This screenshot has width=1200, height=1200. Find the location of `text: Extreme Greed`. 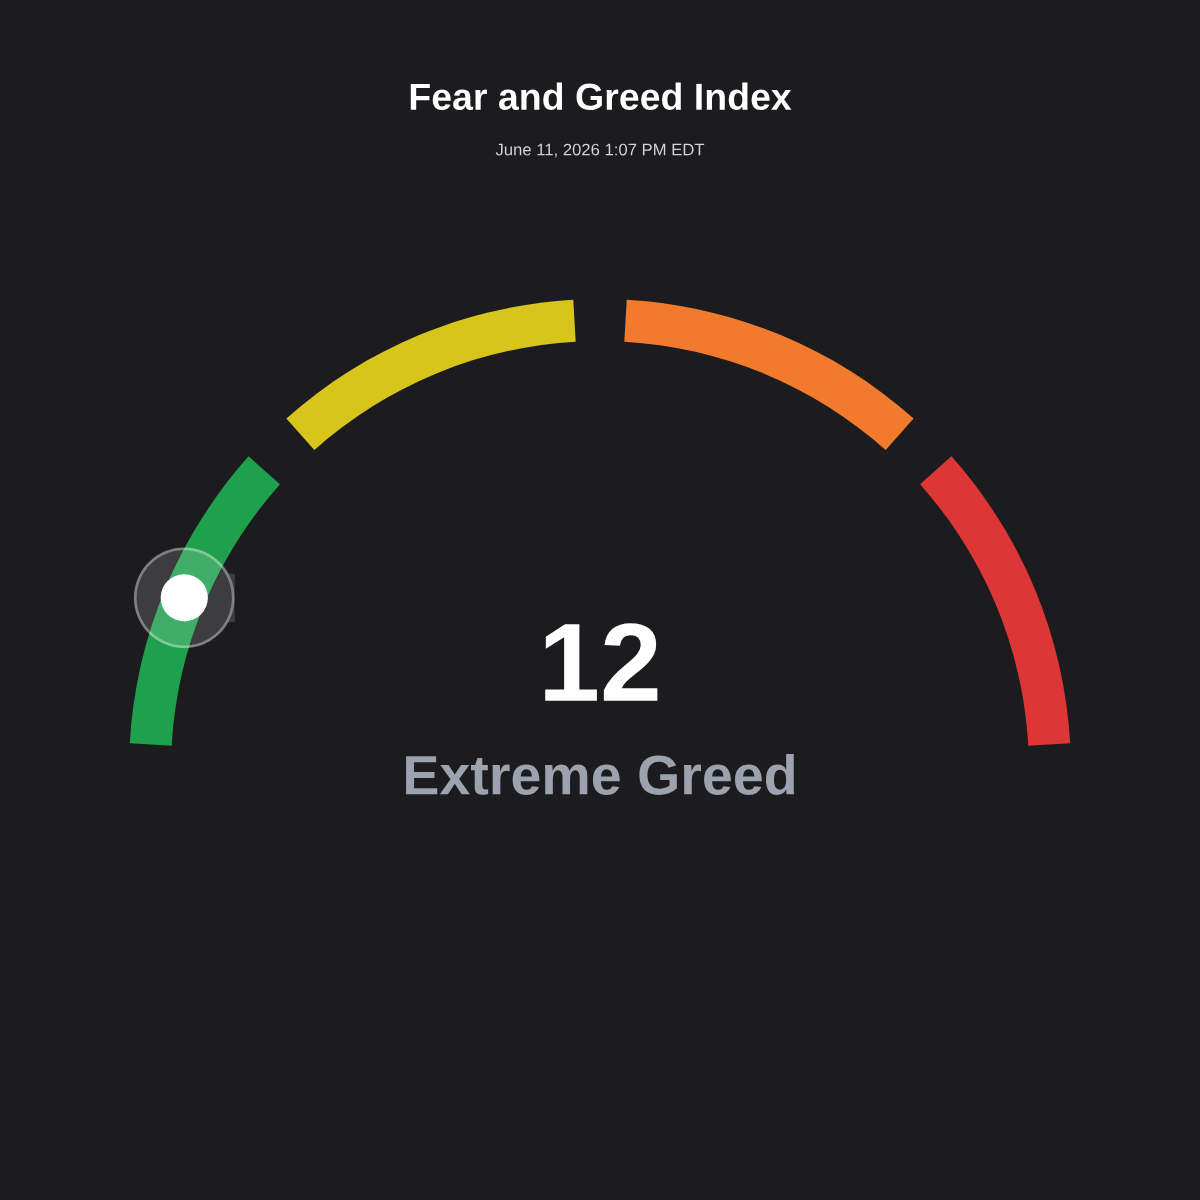

text: Extreme Greed is located at coordinates (600, 774).